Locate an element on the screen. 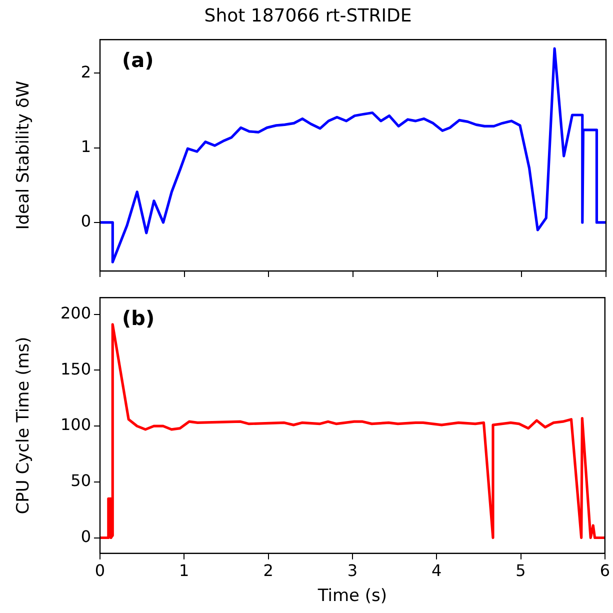 This screenshot has width=613, height=613. chart-title: Shot 187066 rt-STRIDE is located at coordinates (308, 15).